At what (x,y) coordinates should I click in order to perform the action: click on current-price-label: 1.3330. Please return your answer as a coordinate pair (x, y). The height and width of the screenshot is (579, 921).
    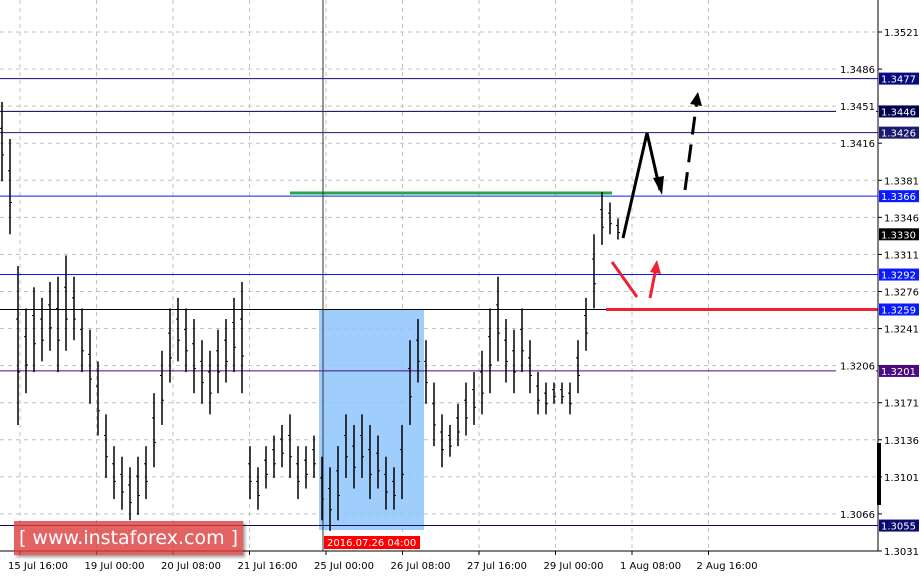
    Looking at the image, I should click on (898, 235).